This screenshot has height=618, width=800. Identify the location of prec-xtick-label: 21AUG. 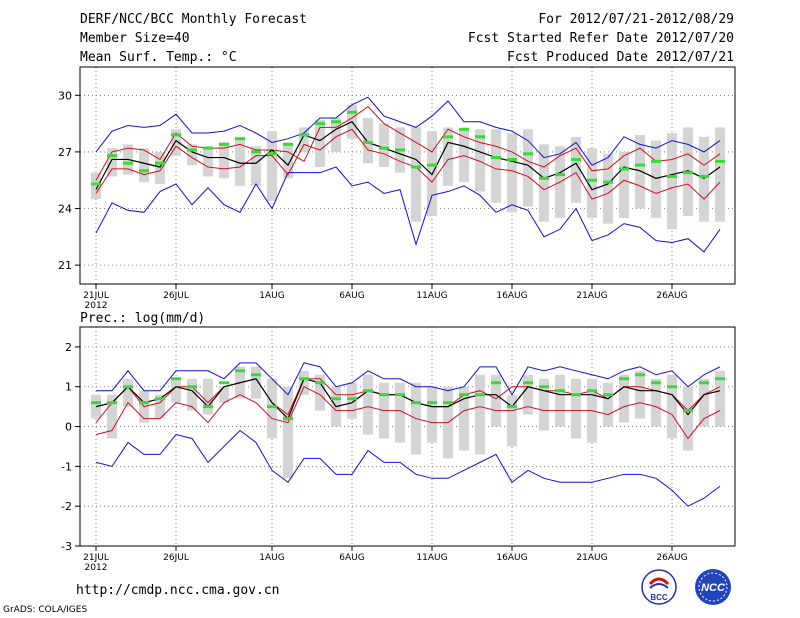
(591, 558).